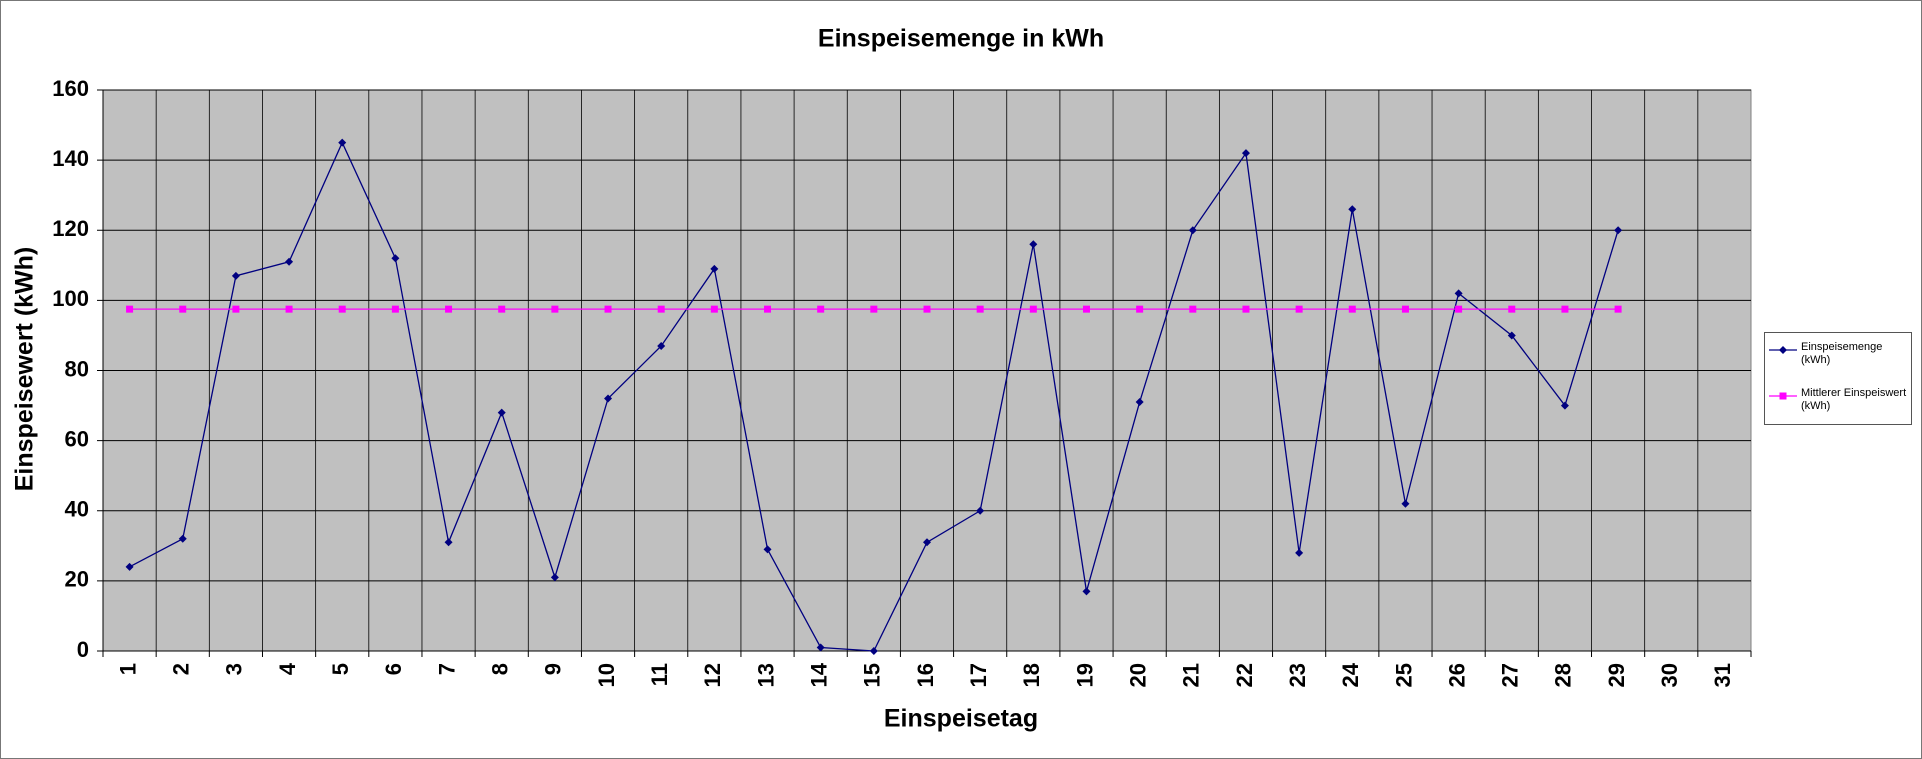 The width and height of the screenshot is (1922, 759). Describe the element at coordinates (712, 675) in the screenshot. I see `x-tick-label: 12` at that location.